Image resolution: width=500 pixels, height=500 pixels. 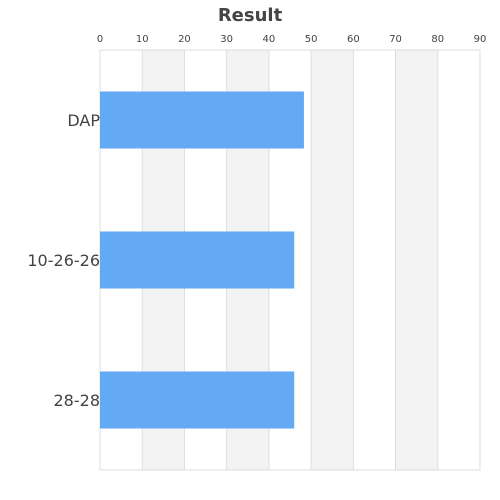 I want to click on bar-dap, so click(x=202, y=120).